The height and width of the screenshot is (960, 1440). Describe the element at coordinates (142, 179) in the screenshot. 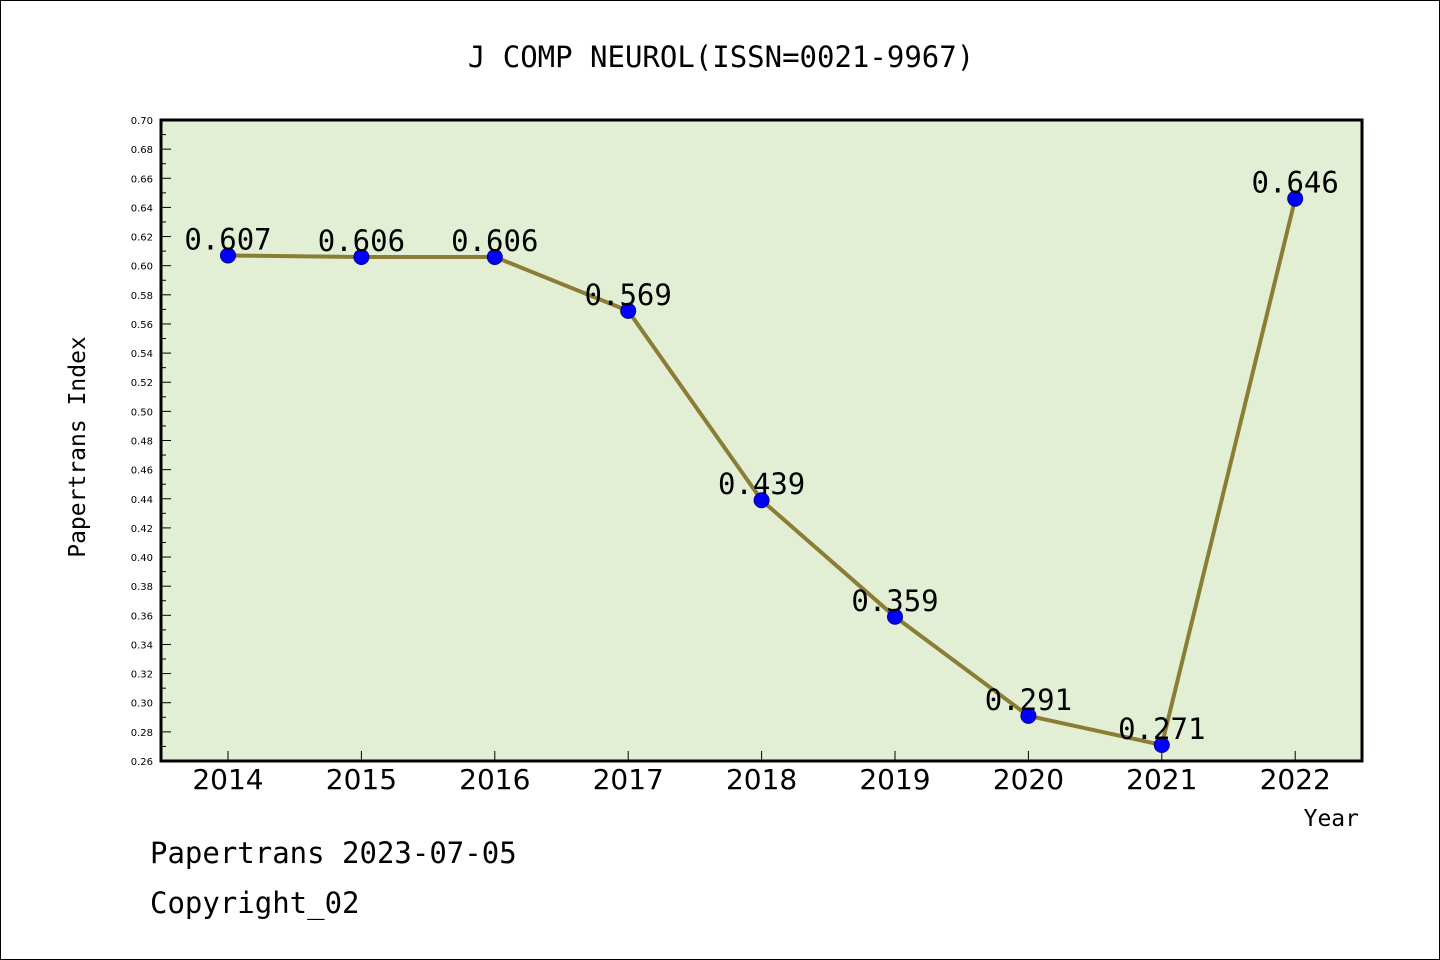

I see `y-tick-label: 0.66` at that location.